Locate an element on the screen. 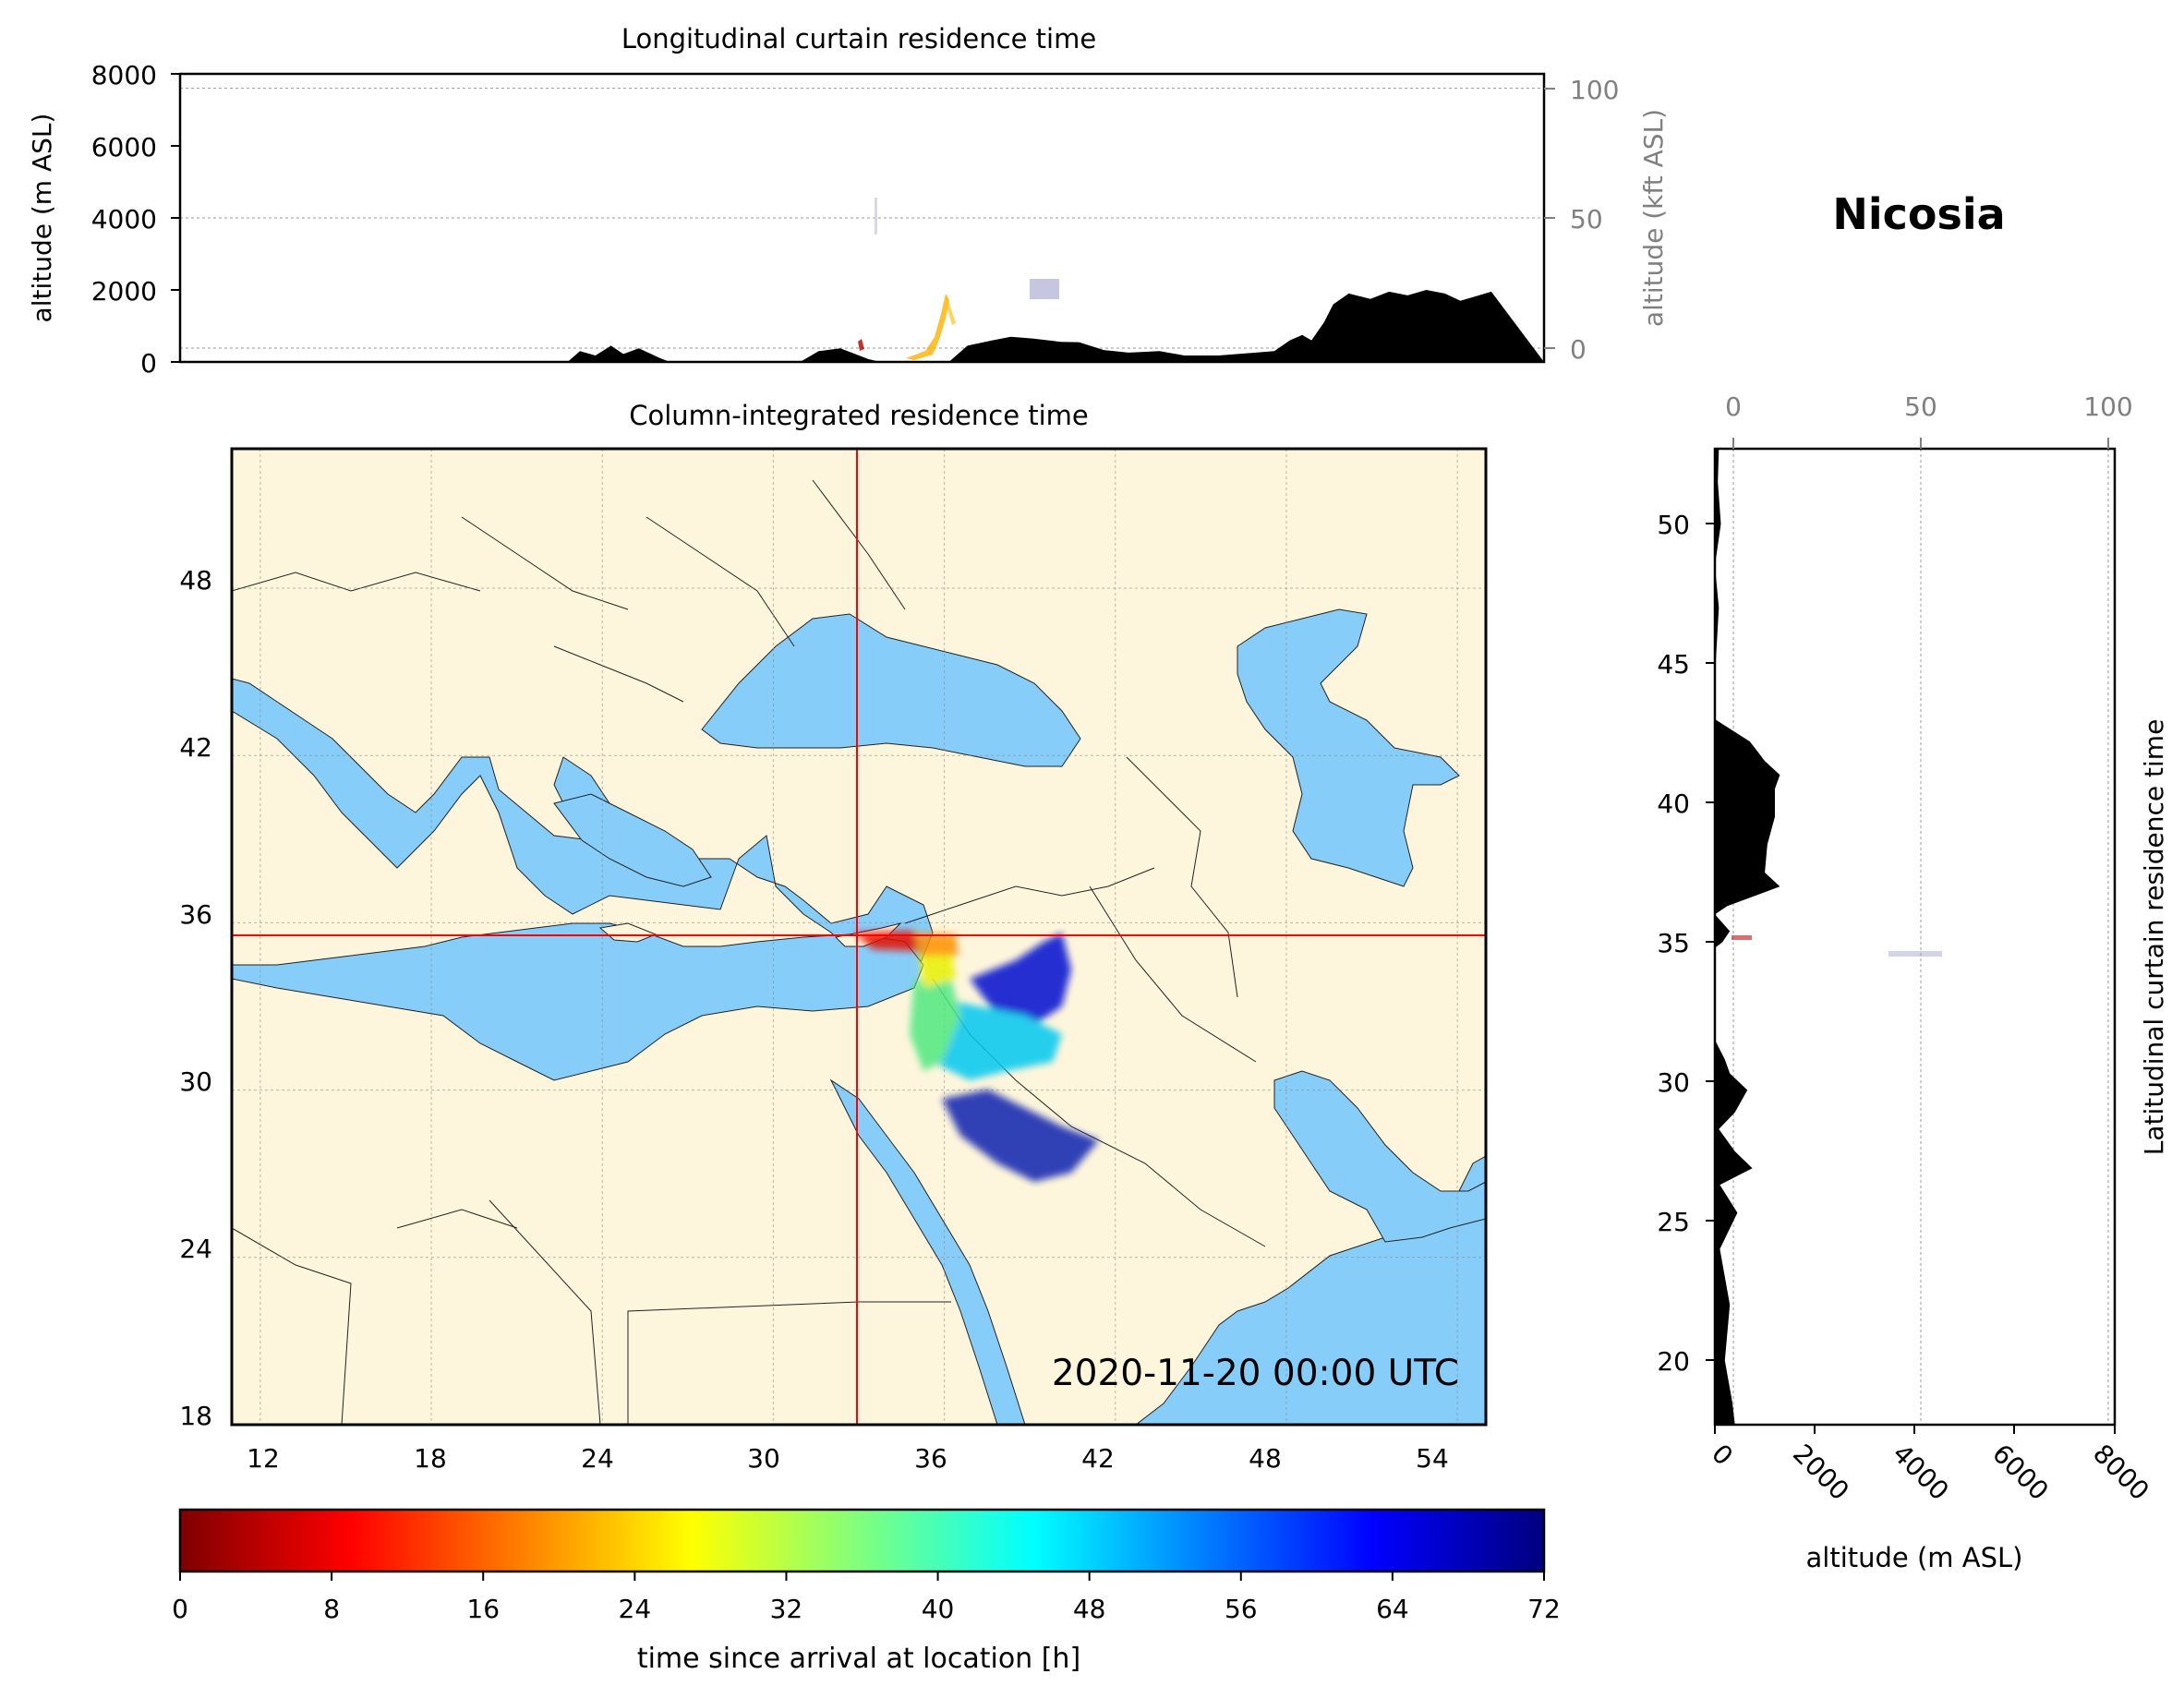 The width and height of the screenshot is (2184, 1698). map-ytick-label: 36 is located at coordinates (195, 914).